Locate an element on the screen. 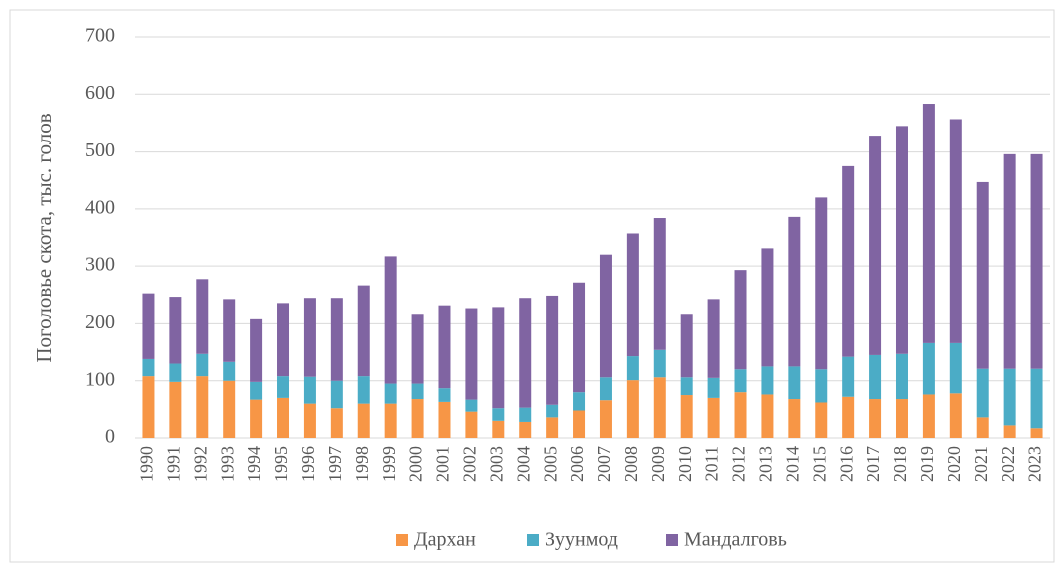  x-tick-label: 2000 is located at coordinates (416, 464).